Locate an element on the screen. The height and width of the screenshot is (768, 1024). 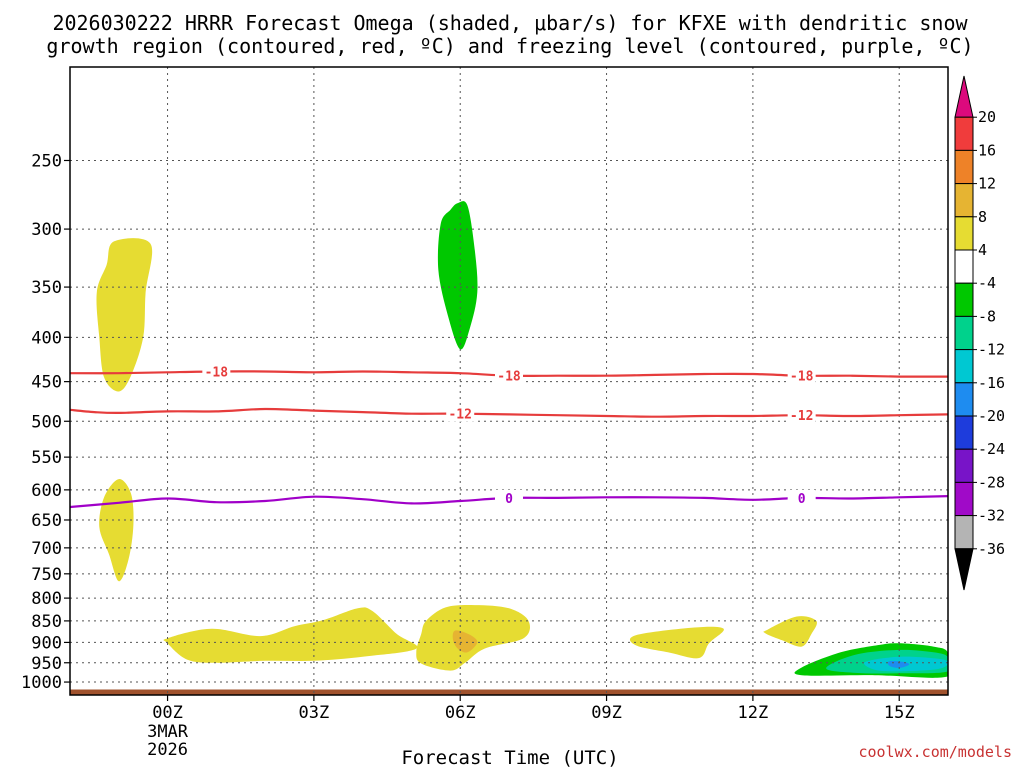
y-tick-650: 650 is located at coordinates (46, 521).